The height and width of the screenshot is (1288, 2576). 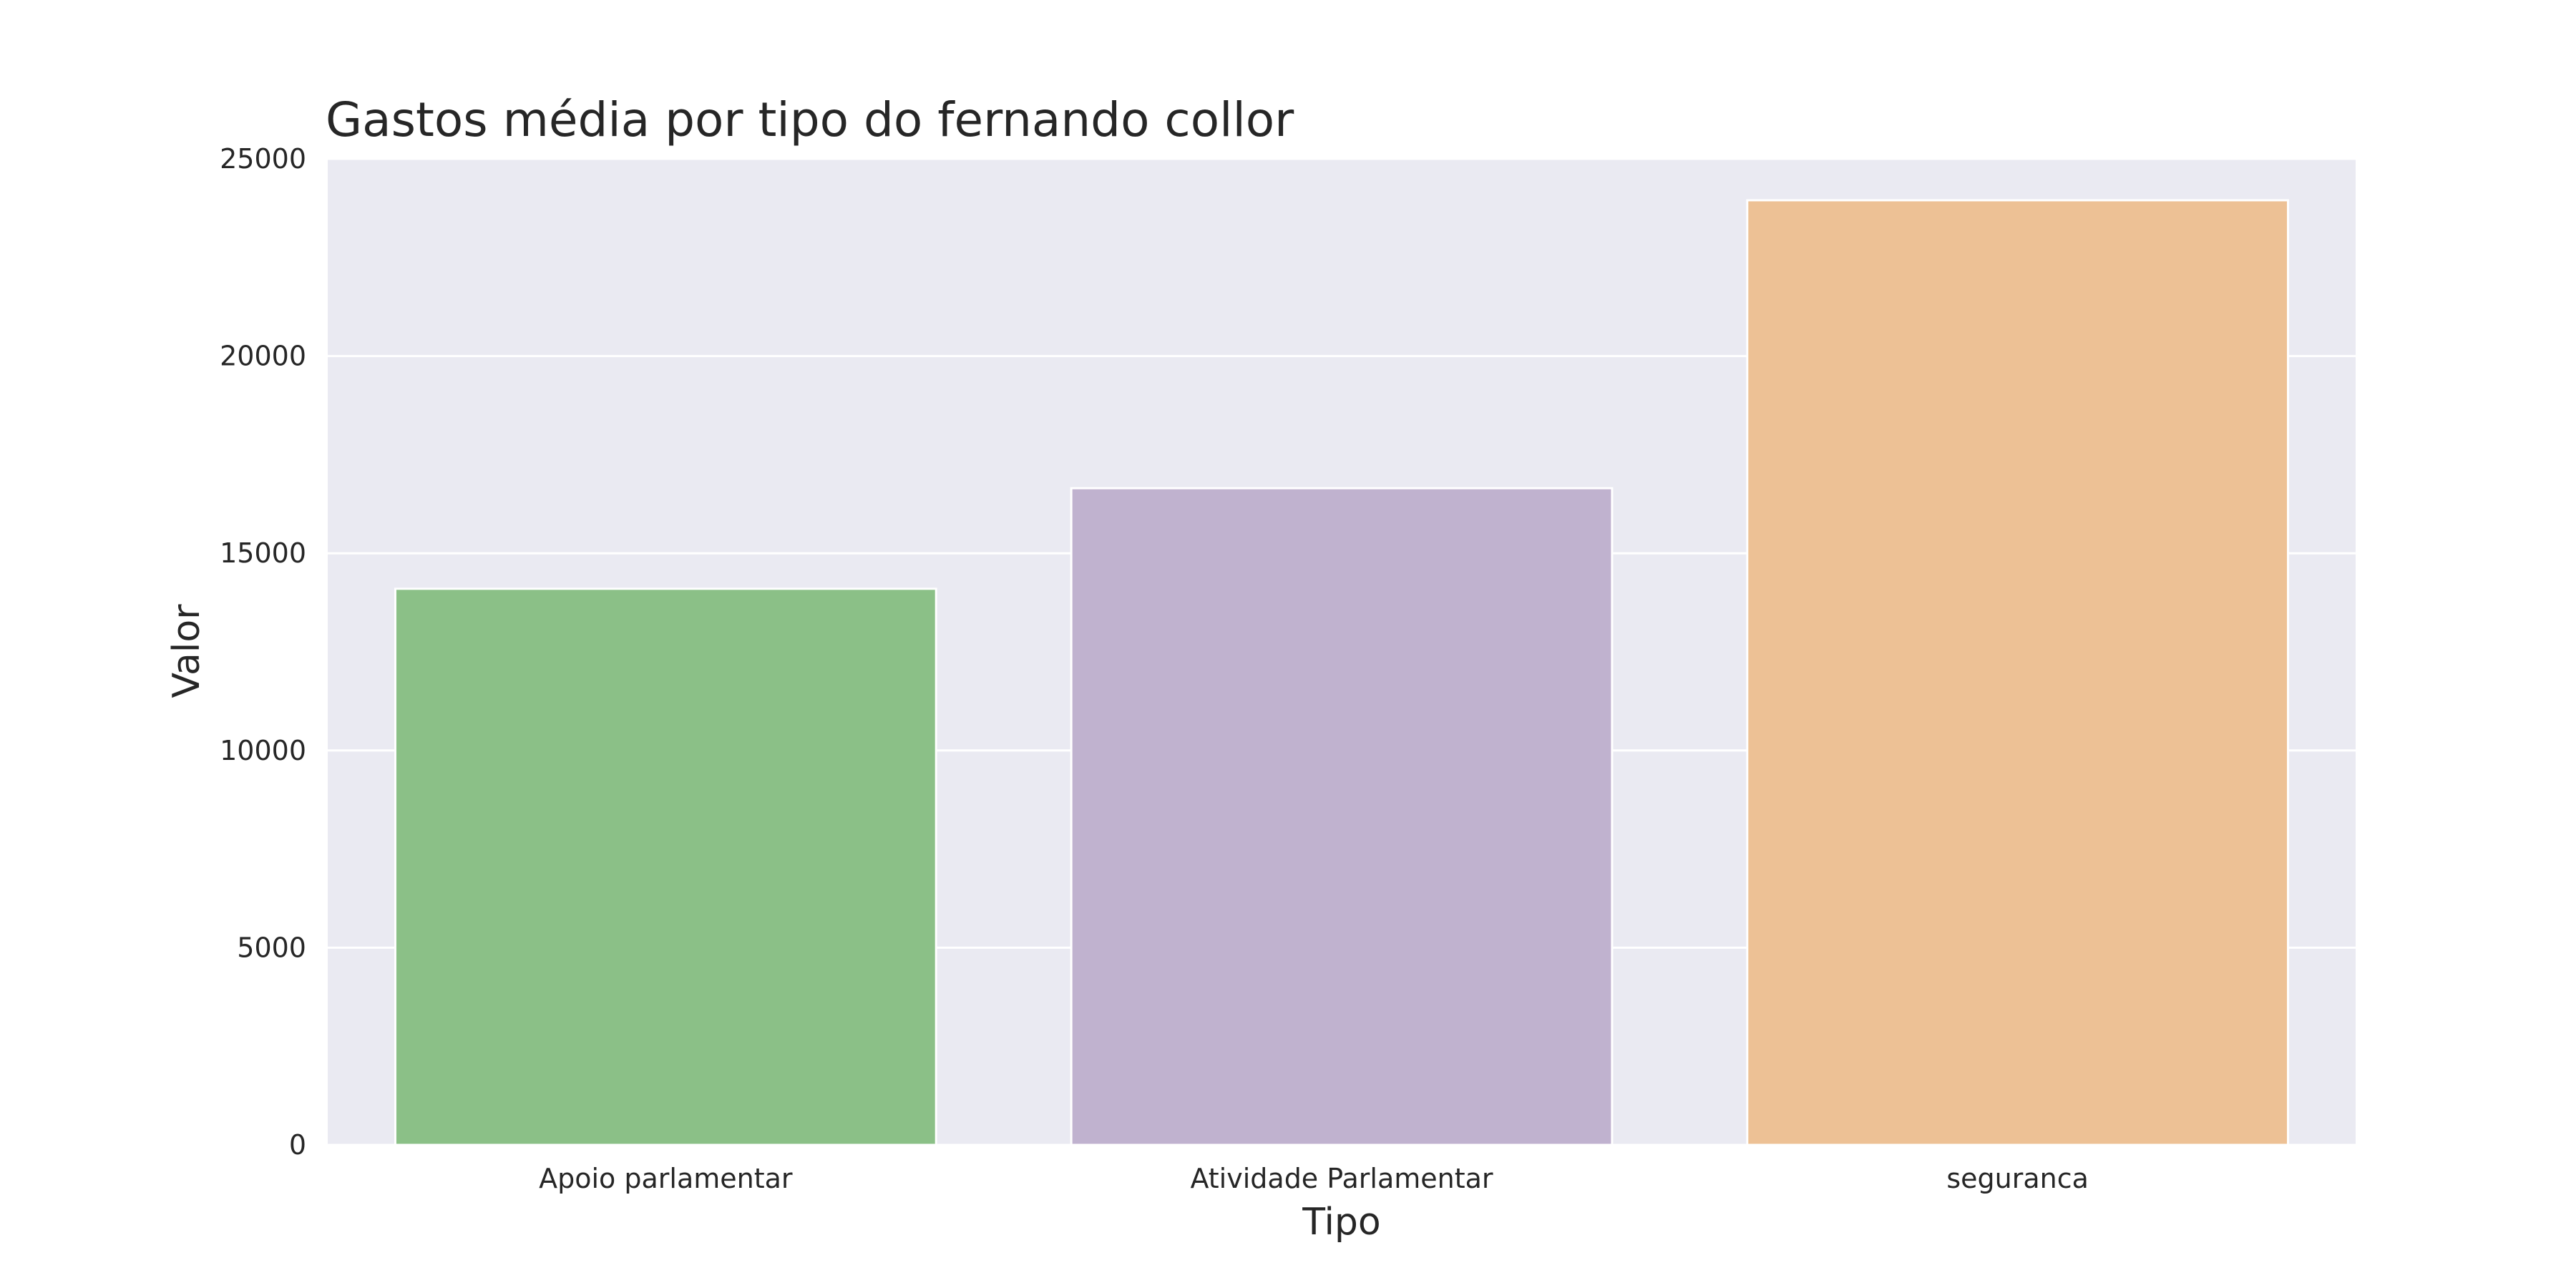 What do you see at coordinates (297, 1145) in the screenshot?
I see `y-tick-label: 0` at bounding box center [297, 1145].